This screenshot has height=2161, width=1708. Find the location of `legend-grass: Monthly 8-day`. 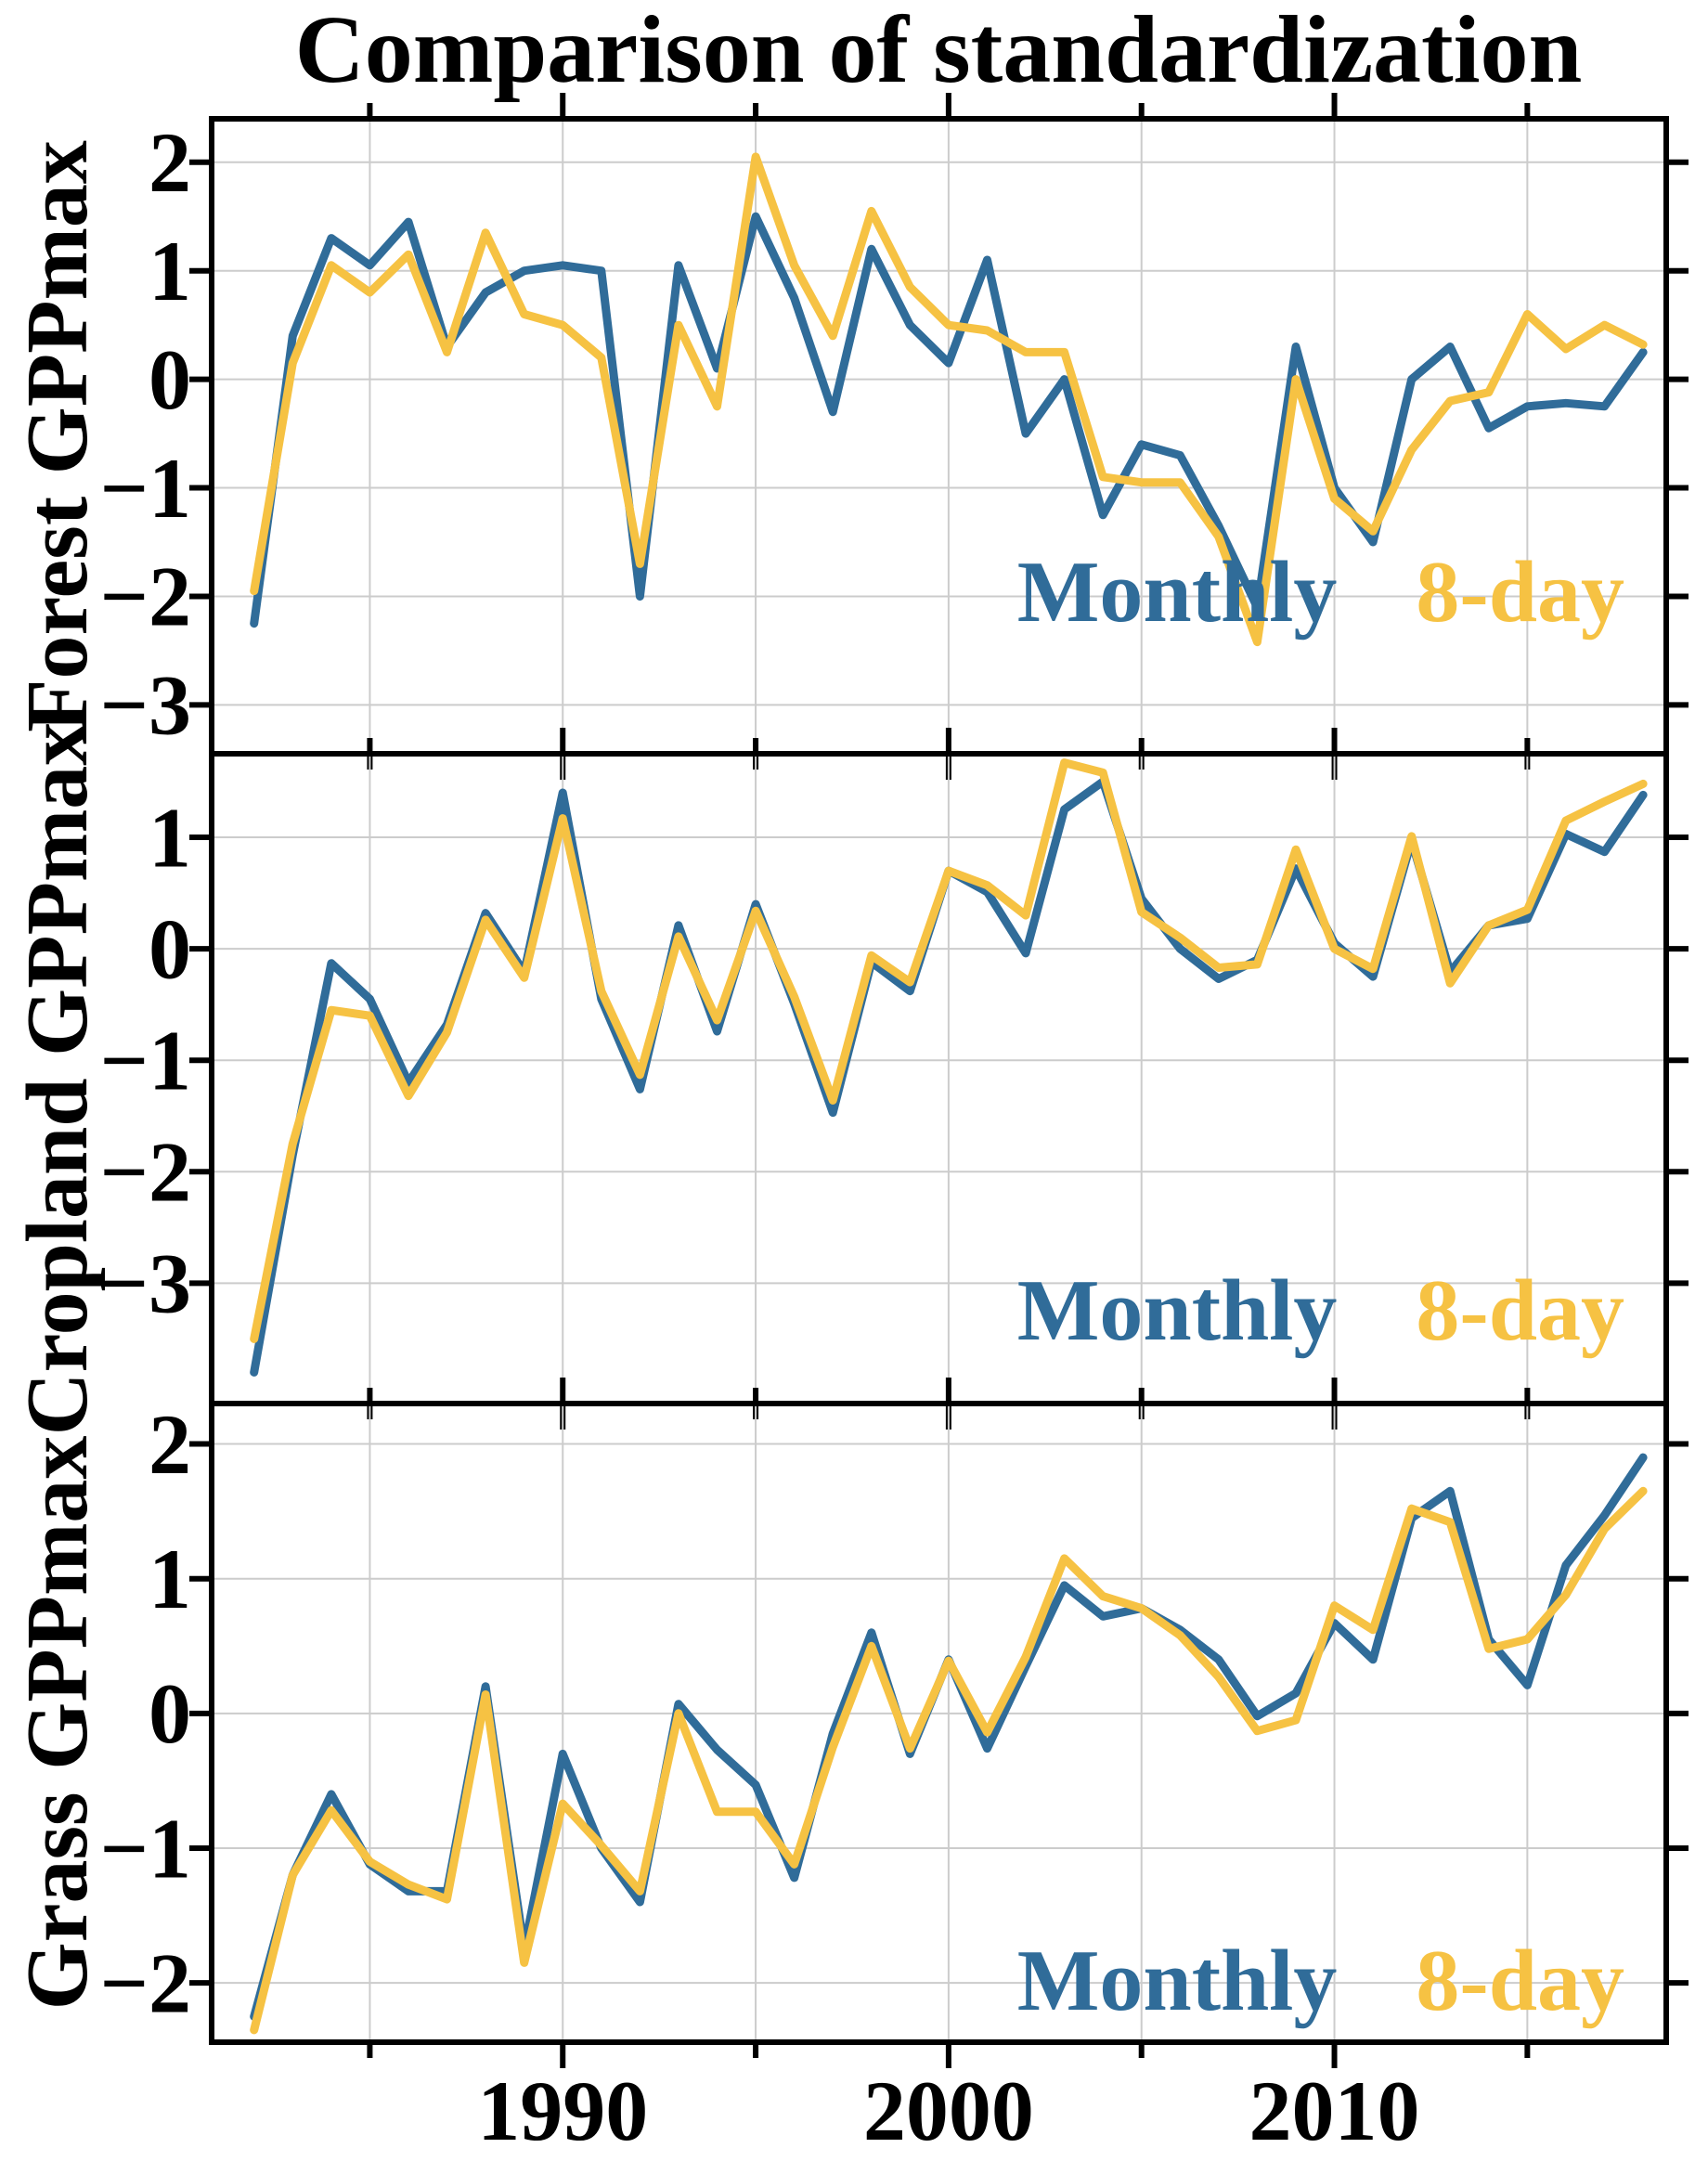

legend-grass: Monthly 8-day is located at coordinates (1320, 1981).